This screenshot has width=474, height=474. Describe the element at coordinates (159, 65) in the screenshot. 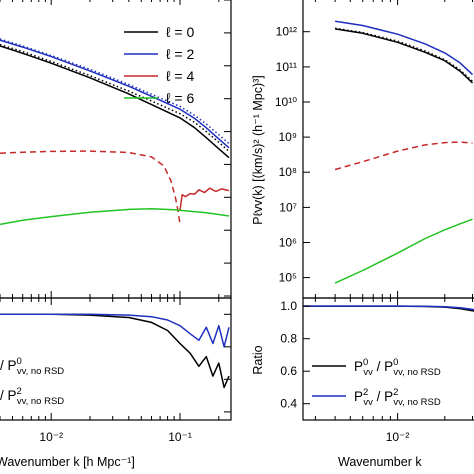

I see `legend: ℓ = 0 ℓ = 2 ℓ = 4 ℓ = 6` at that location.